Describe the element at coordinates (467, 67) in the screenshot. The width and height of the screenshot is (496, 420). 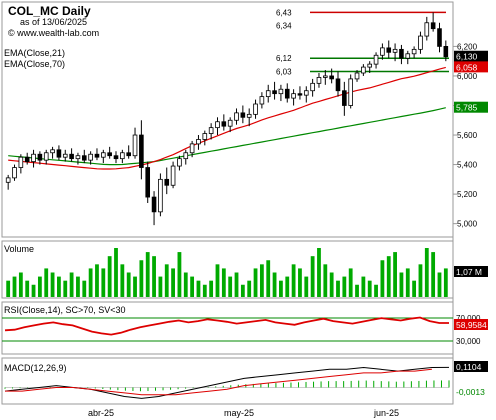
I see `ema21-tag: 6,058` at that location.